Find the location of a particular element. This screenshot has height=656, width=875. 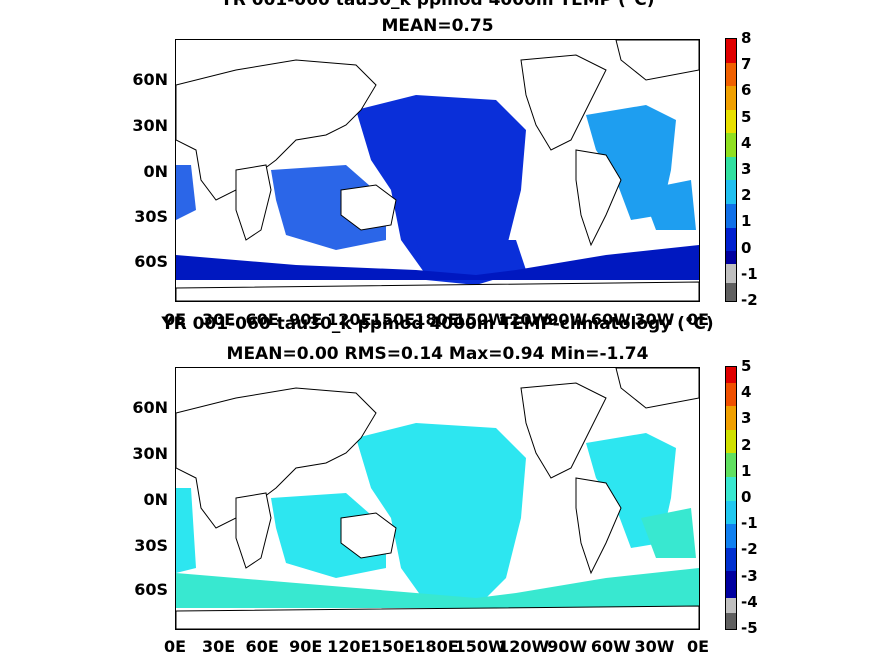

p2-lon-label: 150W is located at coordinates (480, 646).